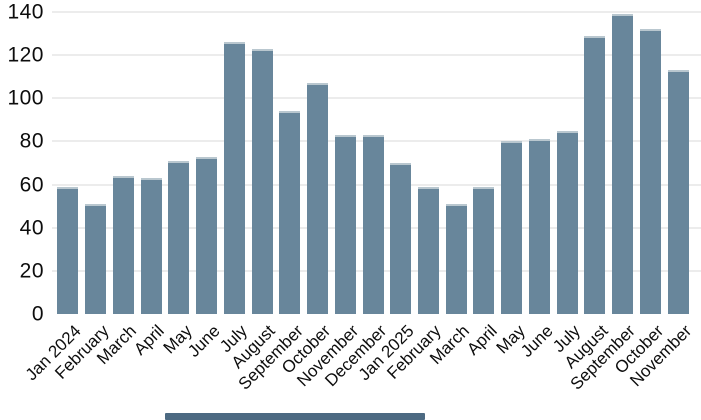 Image resolution: width=701 pixels, height=420 pixels. What do you see at coordinates (31, 185) in the screenshot?
I see `y-tick-label: 60` at bounding box center [31, 185].